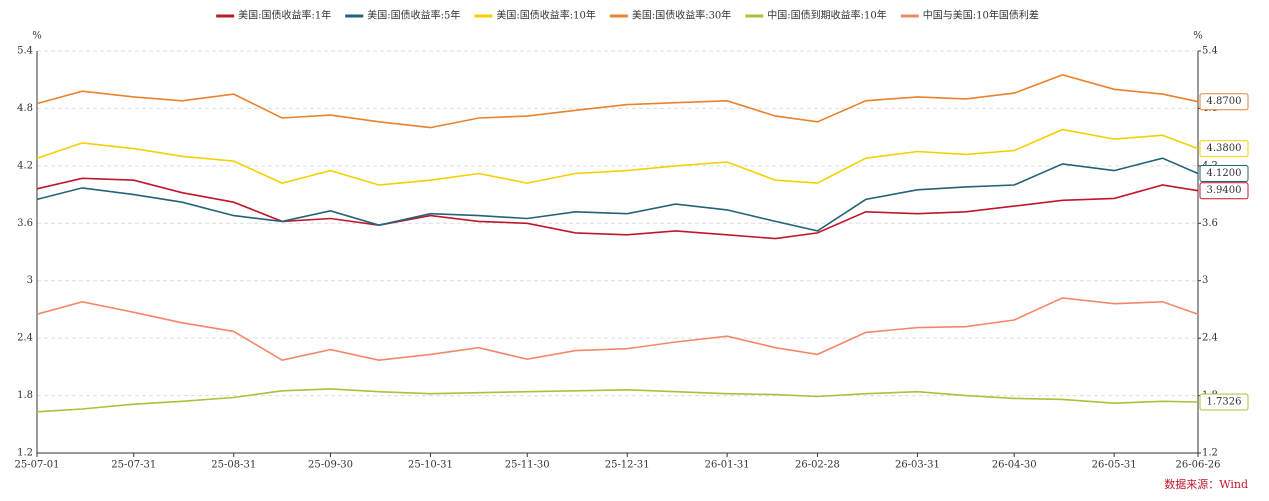 The image size is (1269, 501). What do you see at coordinates (1210, 51) in the screenshot?
I see `y2-tick-label: 5.4` at bounding box center [1210, 51].